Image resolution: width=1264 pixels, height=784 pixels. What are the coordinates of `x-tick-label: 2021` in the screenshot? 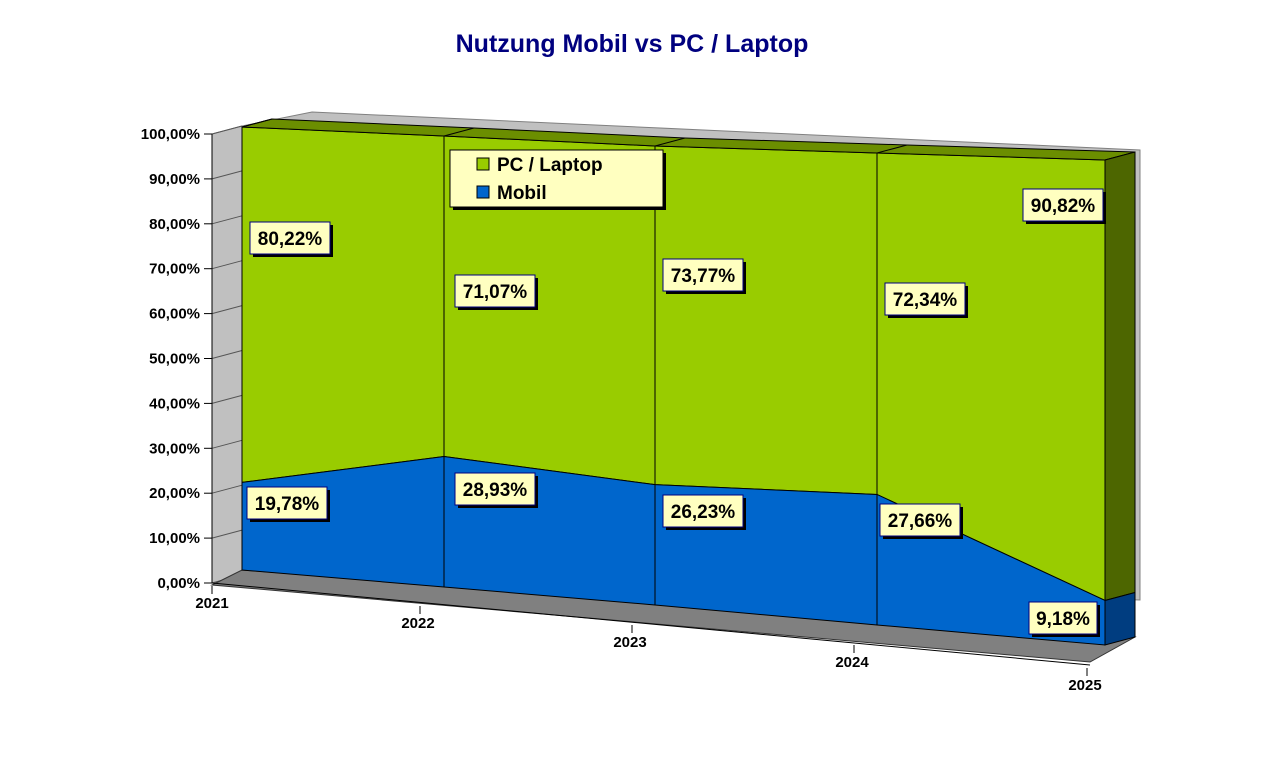 It's located at (211, 603).